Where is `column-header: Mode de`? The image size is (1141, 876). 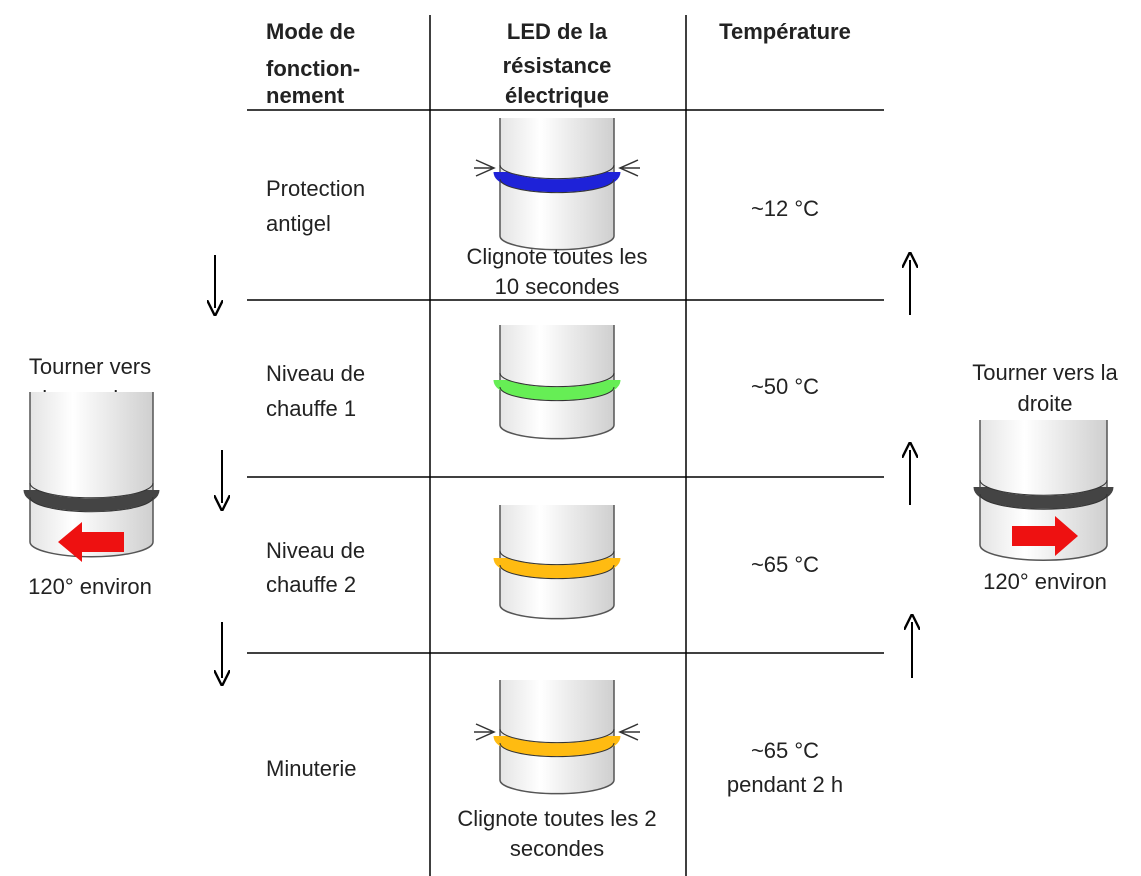
column-header: Mode de is located at coordinates (310, 31).